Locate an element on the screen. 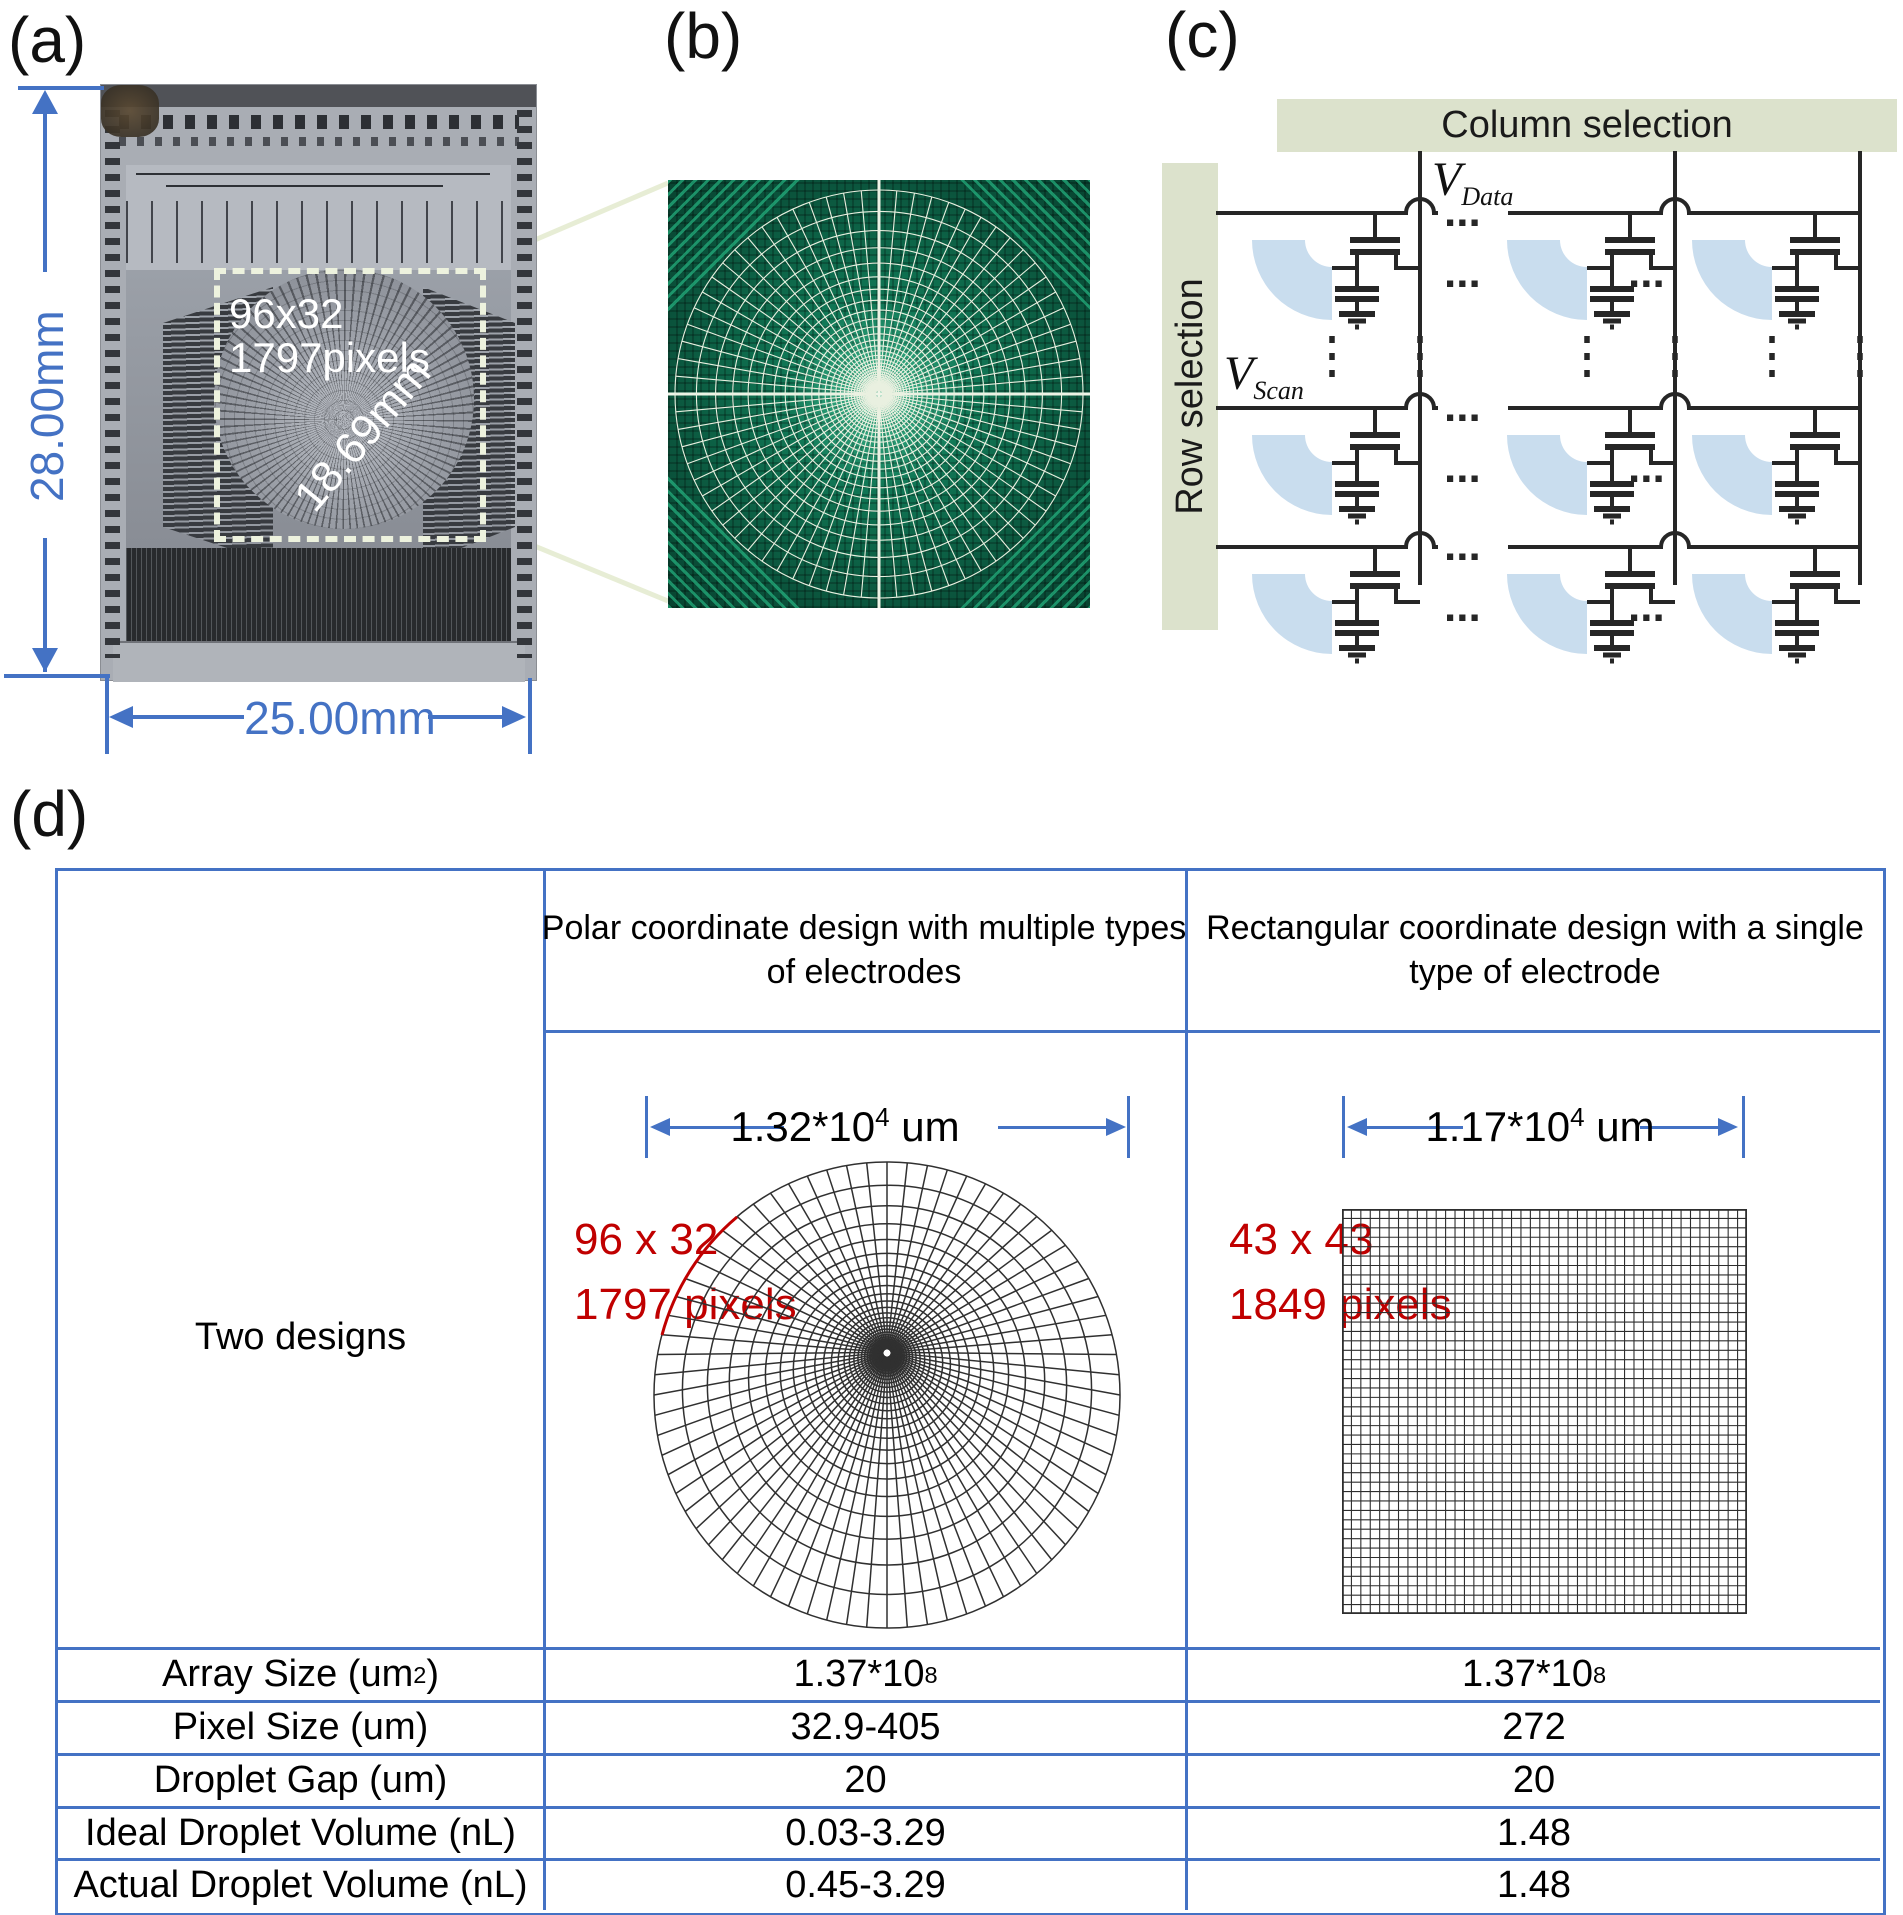  polar-dim-label: 1.32*104 um is located at coordinates (845, 1126).